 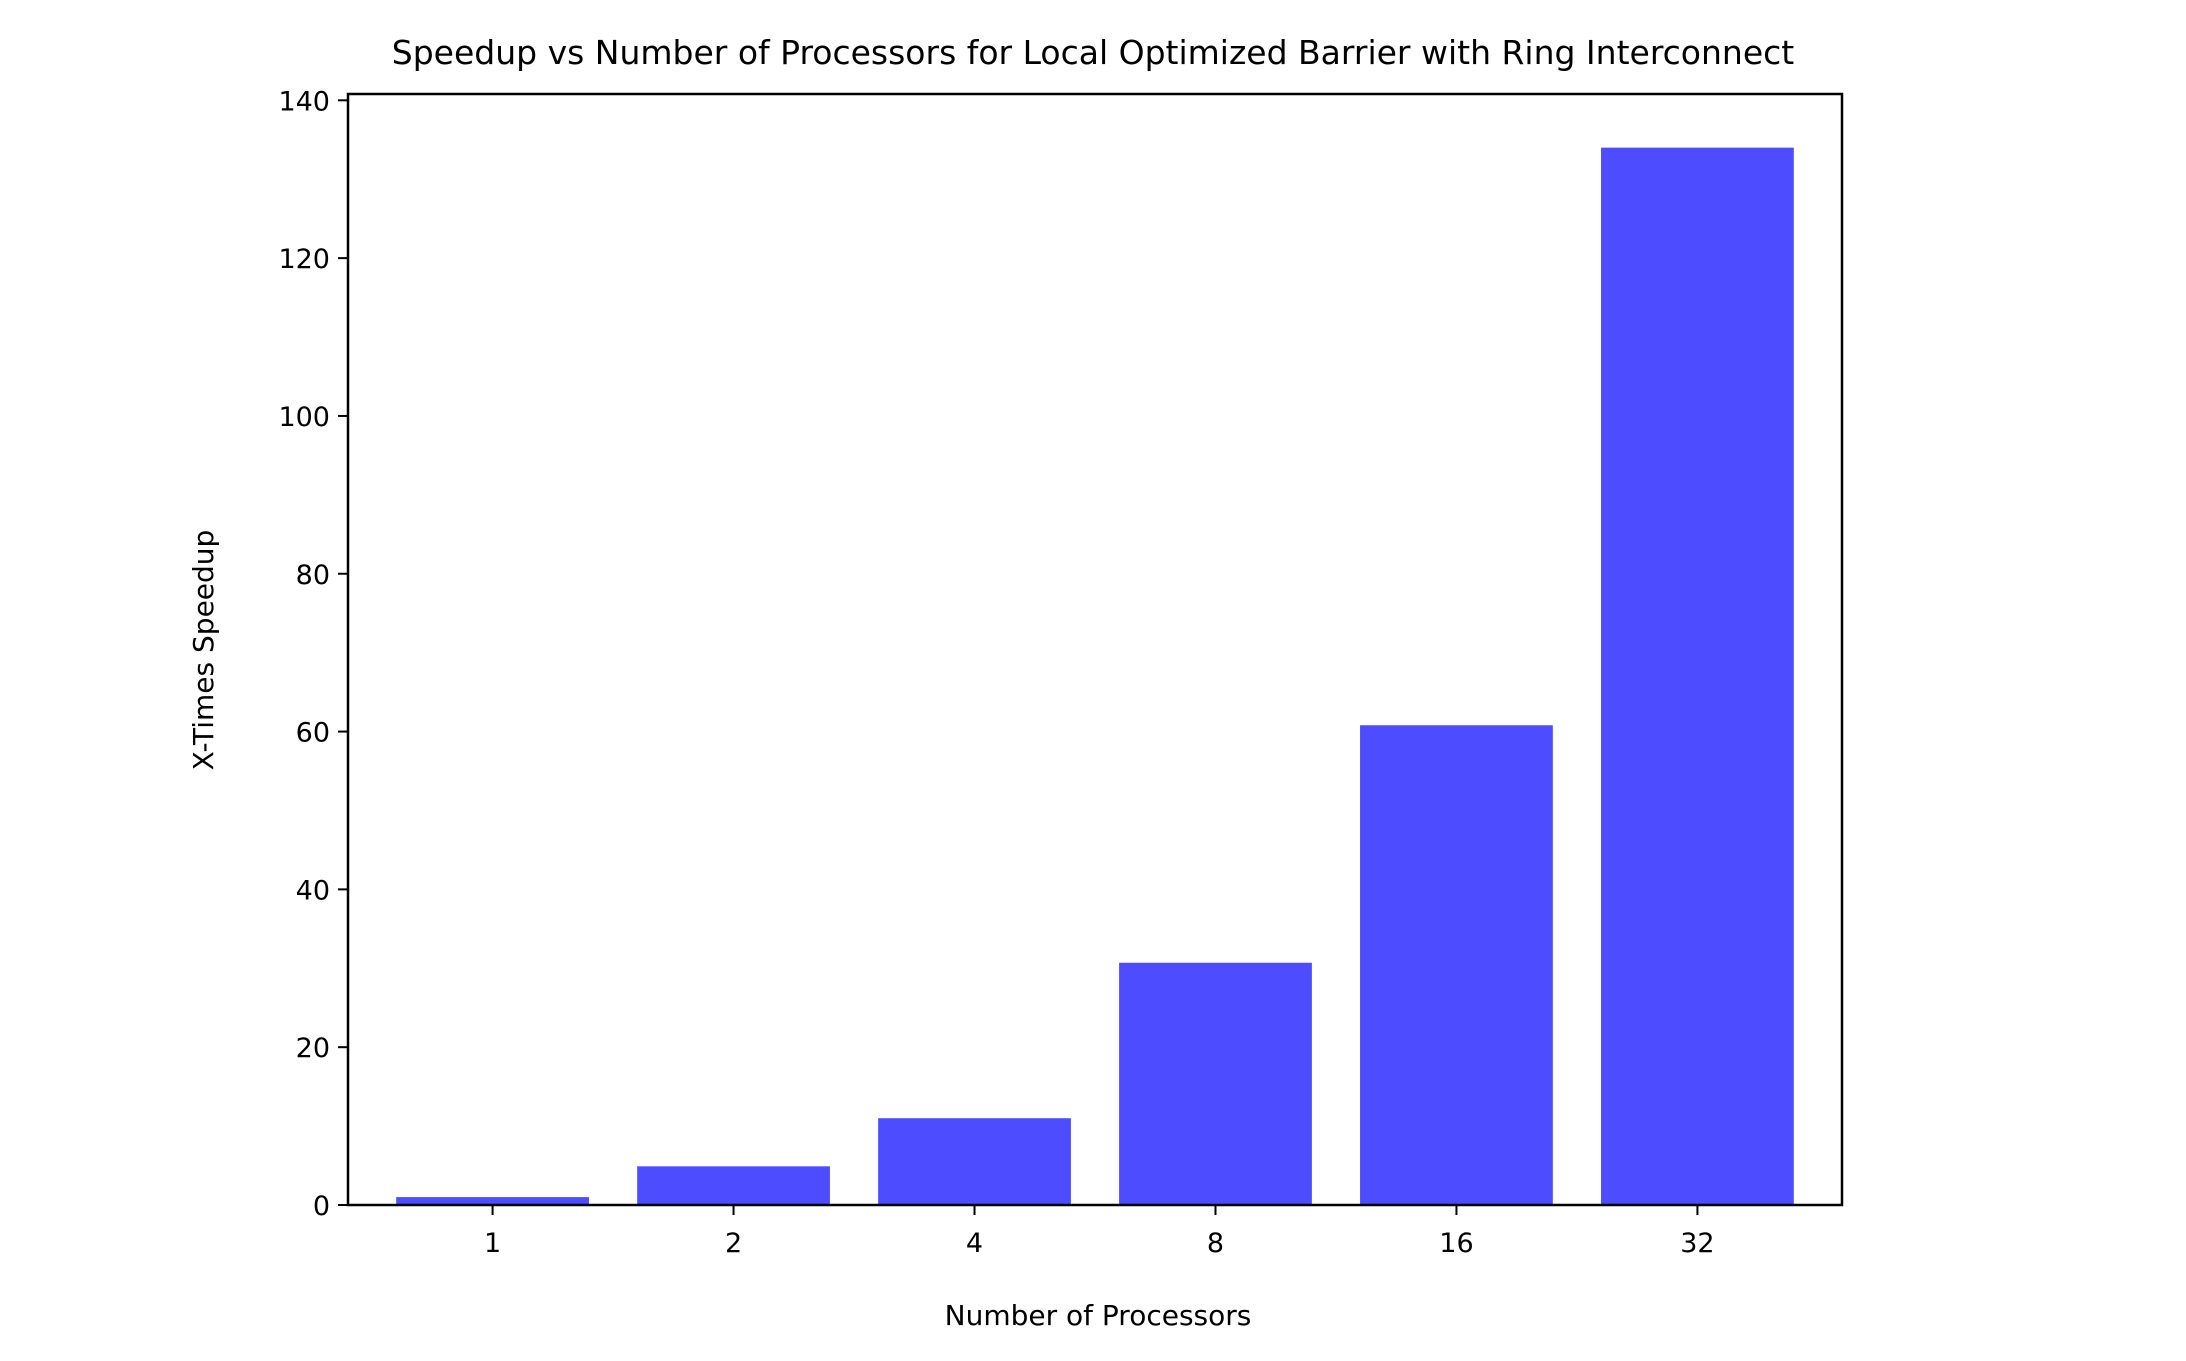 What do you see at coordinates (313, 654) in the screenshot?
I see `y-axis-ticks: 0 20 40 60 80 100 120 140` at bounding box center [313, 654].